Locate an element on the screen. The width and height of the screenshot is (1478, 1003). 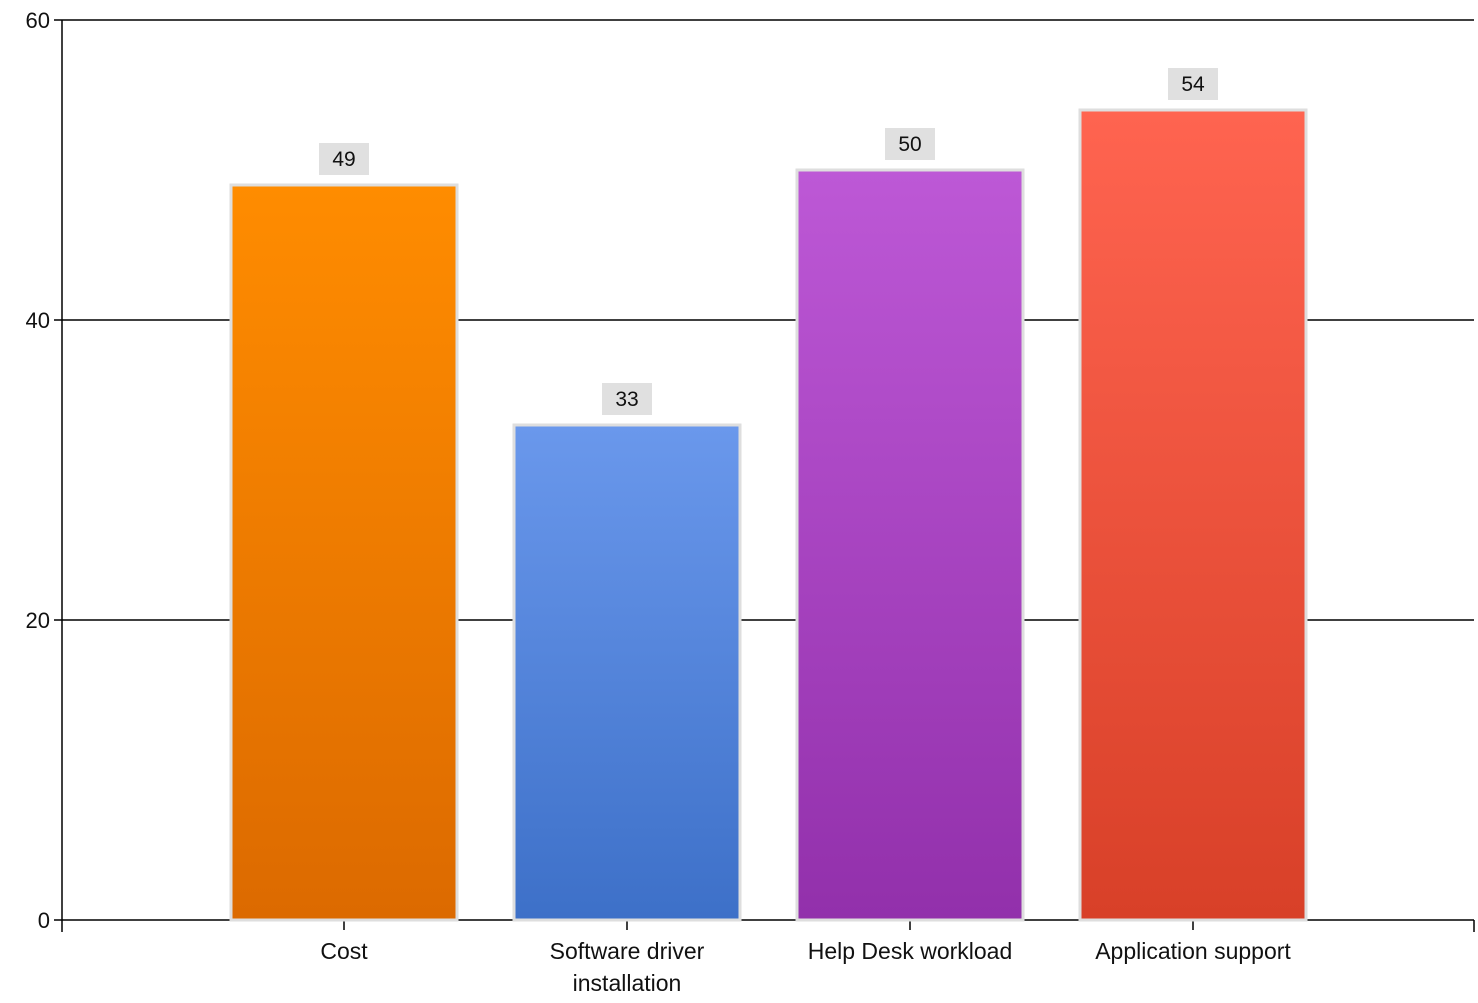
data-label: 33 is located at coordinates (626, 399).